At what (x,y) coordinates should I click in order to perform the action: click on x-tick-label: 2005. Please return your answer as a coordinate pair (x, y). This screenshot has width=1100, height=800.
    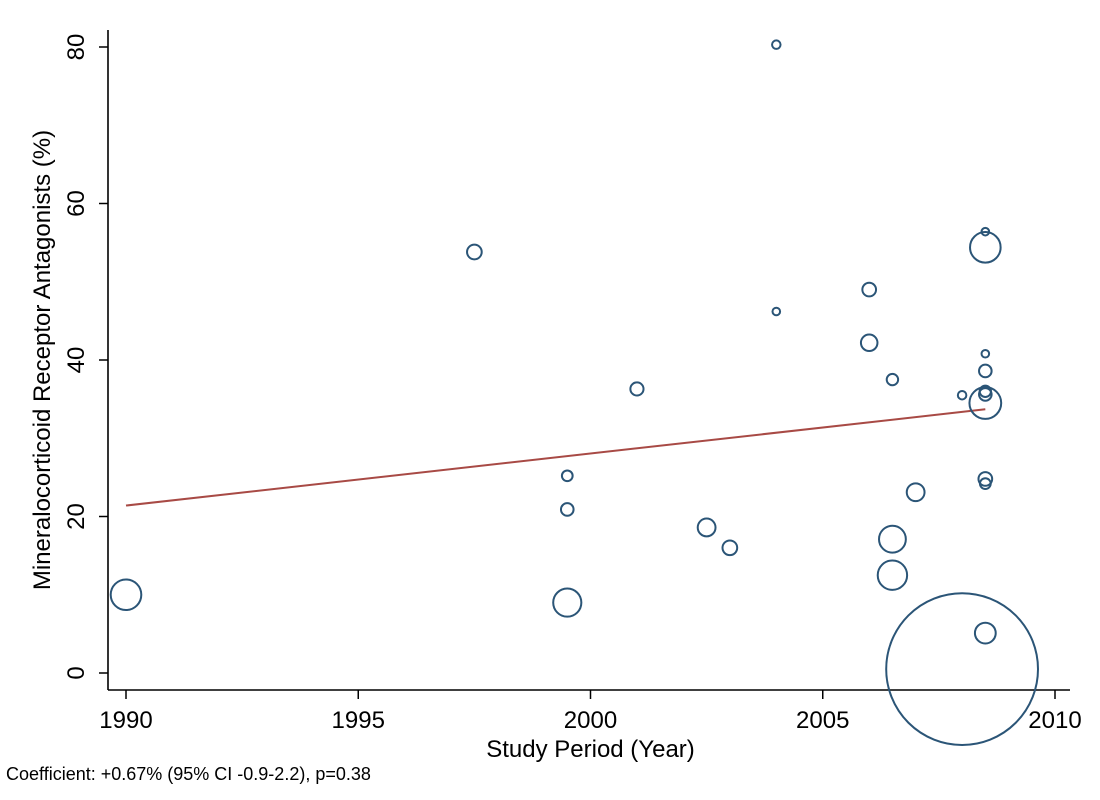
    Looking at the image, I should click on (822, 720).